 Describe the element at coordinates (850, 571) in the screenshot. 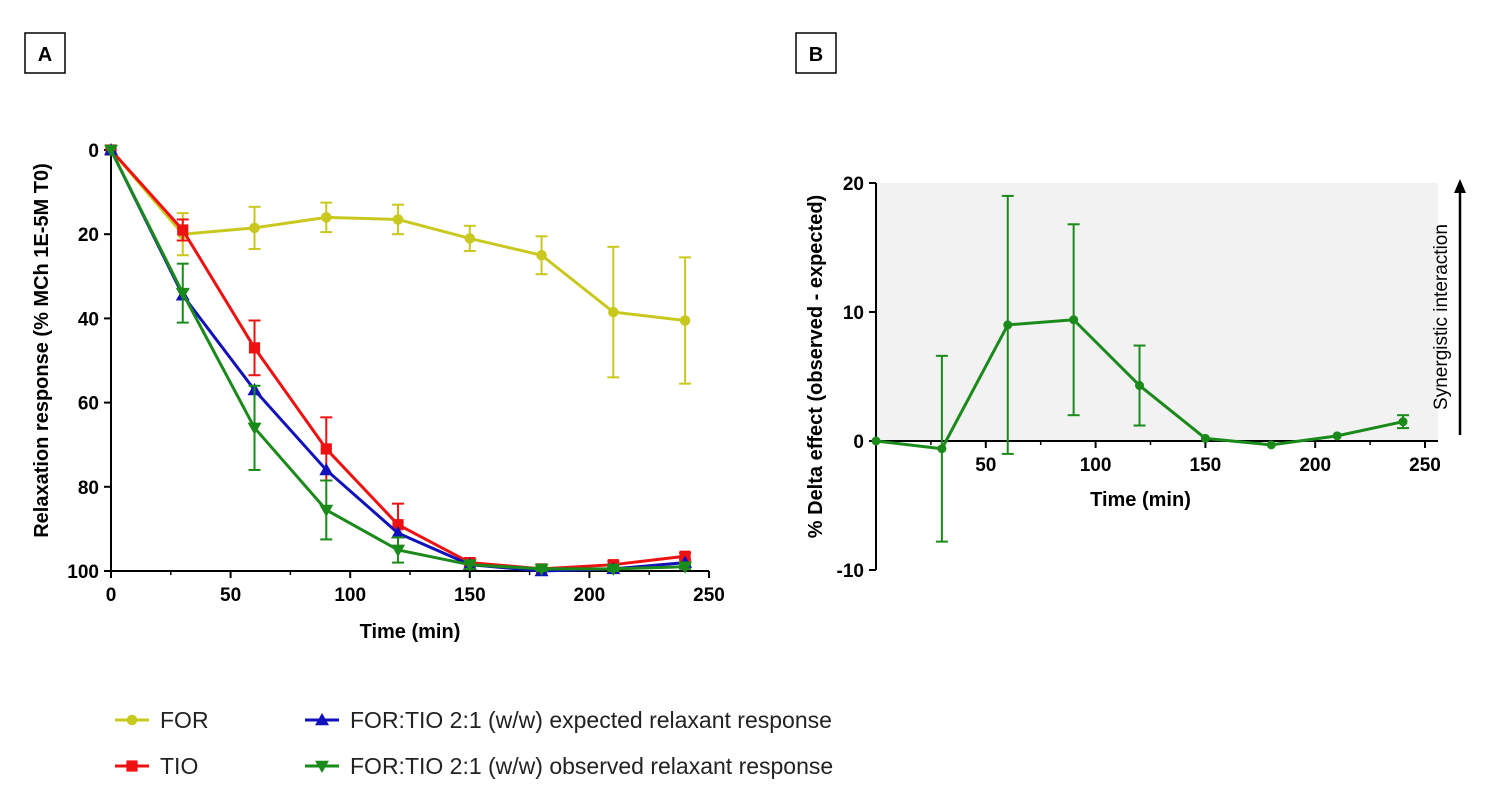

I see `chart-b-y-tick-label: -10` at that location.